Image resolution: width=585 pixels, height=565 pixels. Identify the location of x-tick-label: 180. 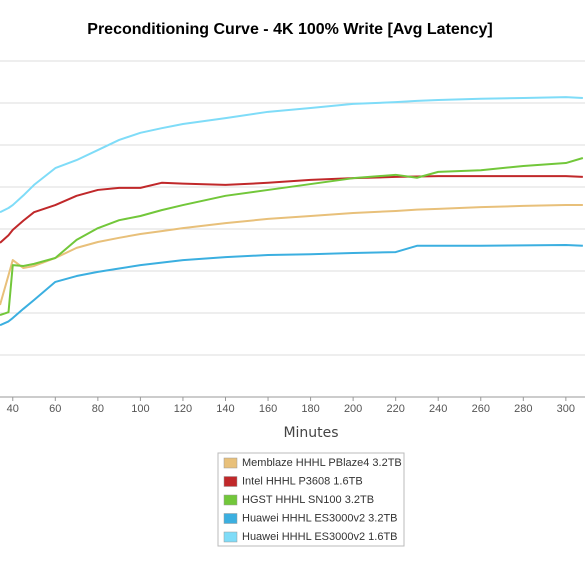
(310, 409).